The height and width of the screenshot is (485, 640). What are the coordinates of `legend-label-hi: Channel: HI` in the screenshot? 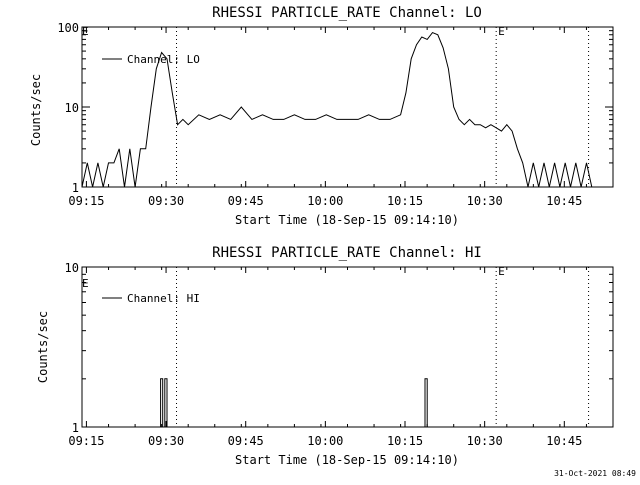 It's located at (163, 298).